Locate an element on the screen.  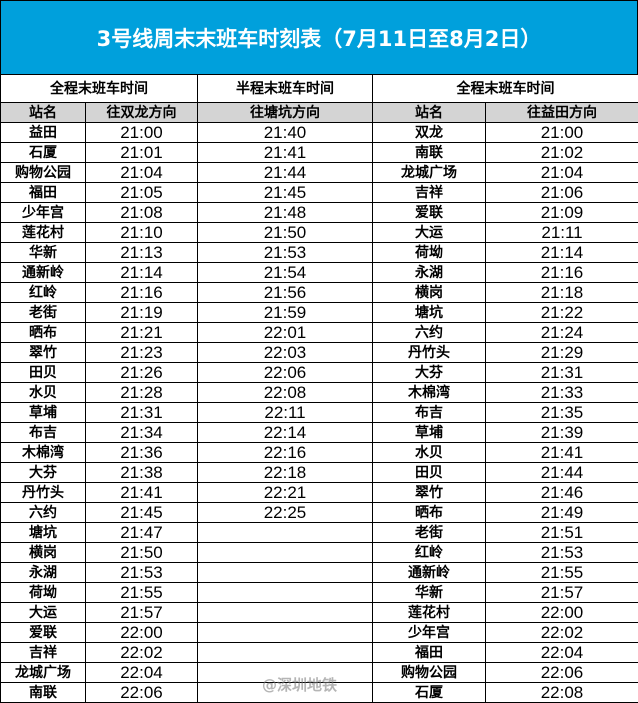
time-to-yitian: 21:35 is located at coordinates (561, 412).